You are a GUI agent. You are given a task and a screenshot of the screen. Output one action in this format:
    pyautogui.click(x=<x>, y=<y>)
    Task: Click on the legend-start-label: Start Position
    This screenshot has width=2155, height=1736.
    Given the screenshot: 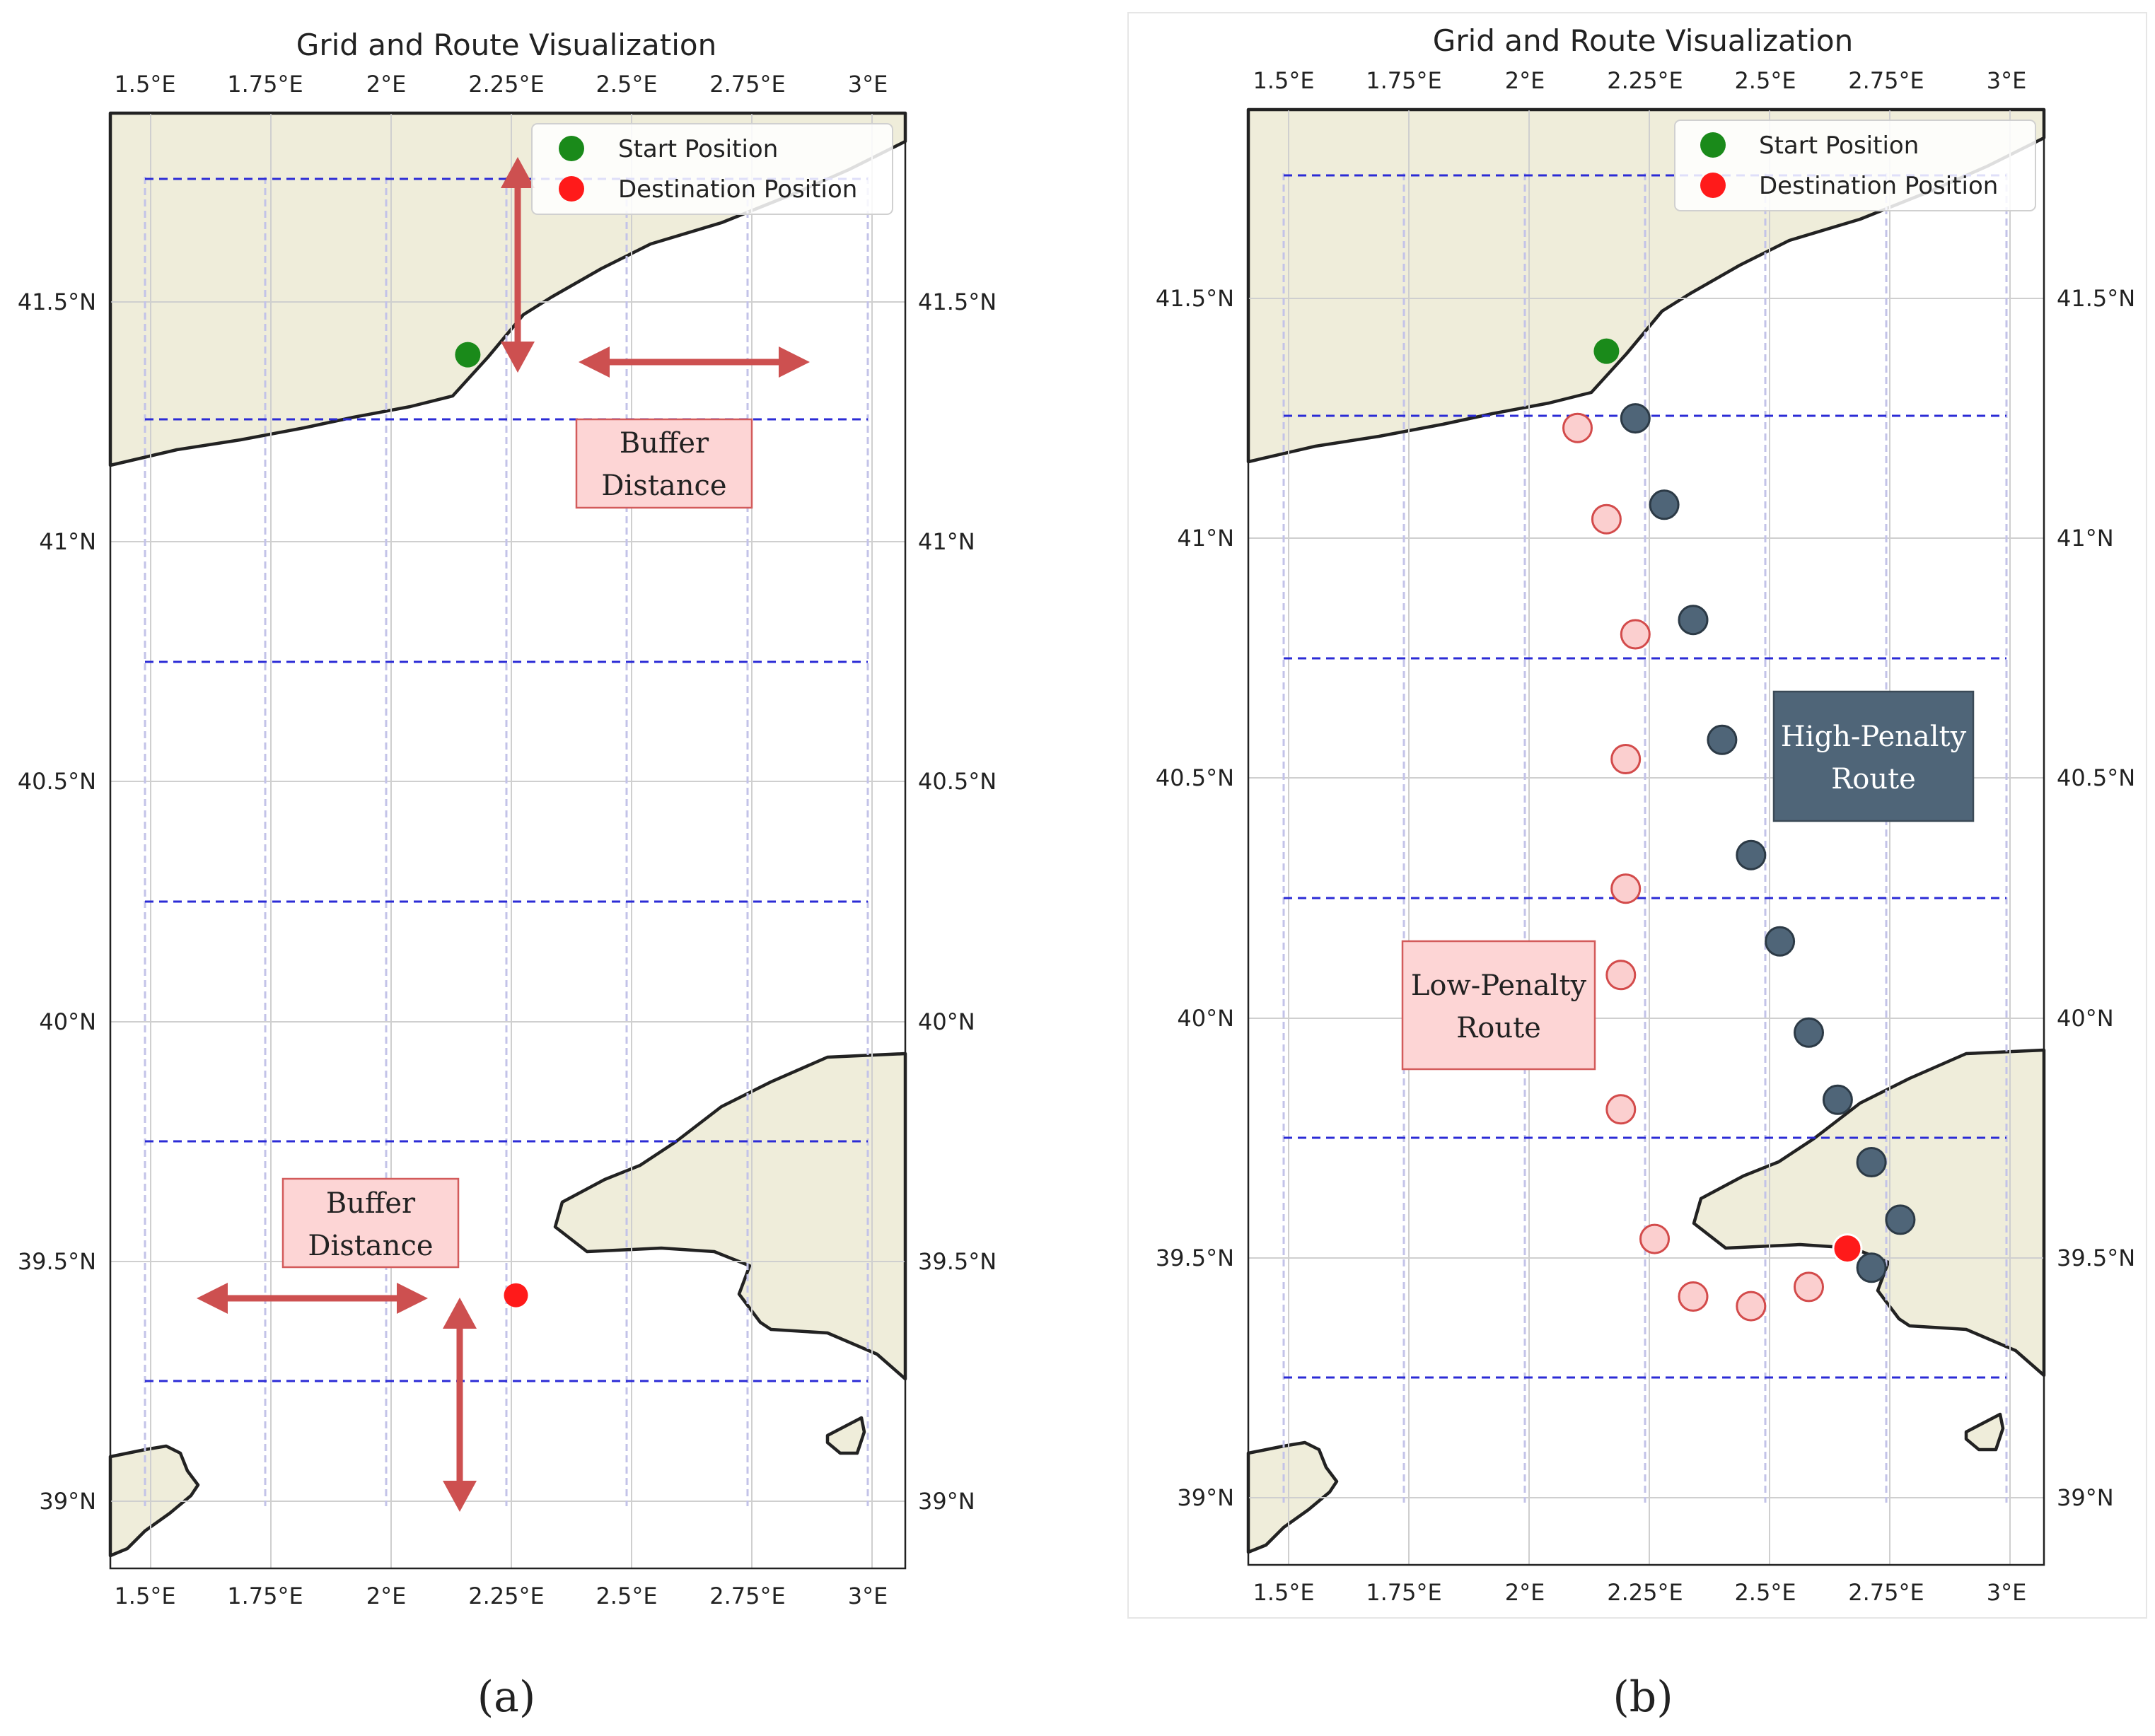 What is the action you would take?
    pyautogui.click(x=698, y=149)
    